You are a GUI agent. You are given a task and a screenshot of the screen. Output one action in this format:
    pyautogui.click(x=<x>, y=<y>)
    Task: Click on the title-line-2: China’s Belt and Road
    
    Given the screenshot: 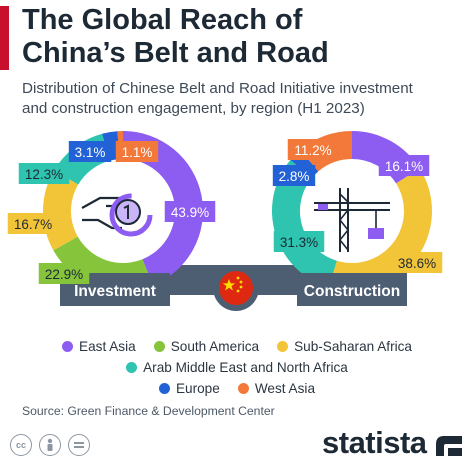 What is the action you would take?
    pyautogui.click(x=175, y=53)
    